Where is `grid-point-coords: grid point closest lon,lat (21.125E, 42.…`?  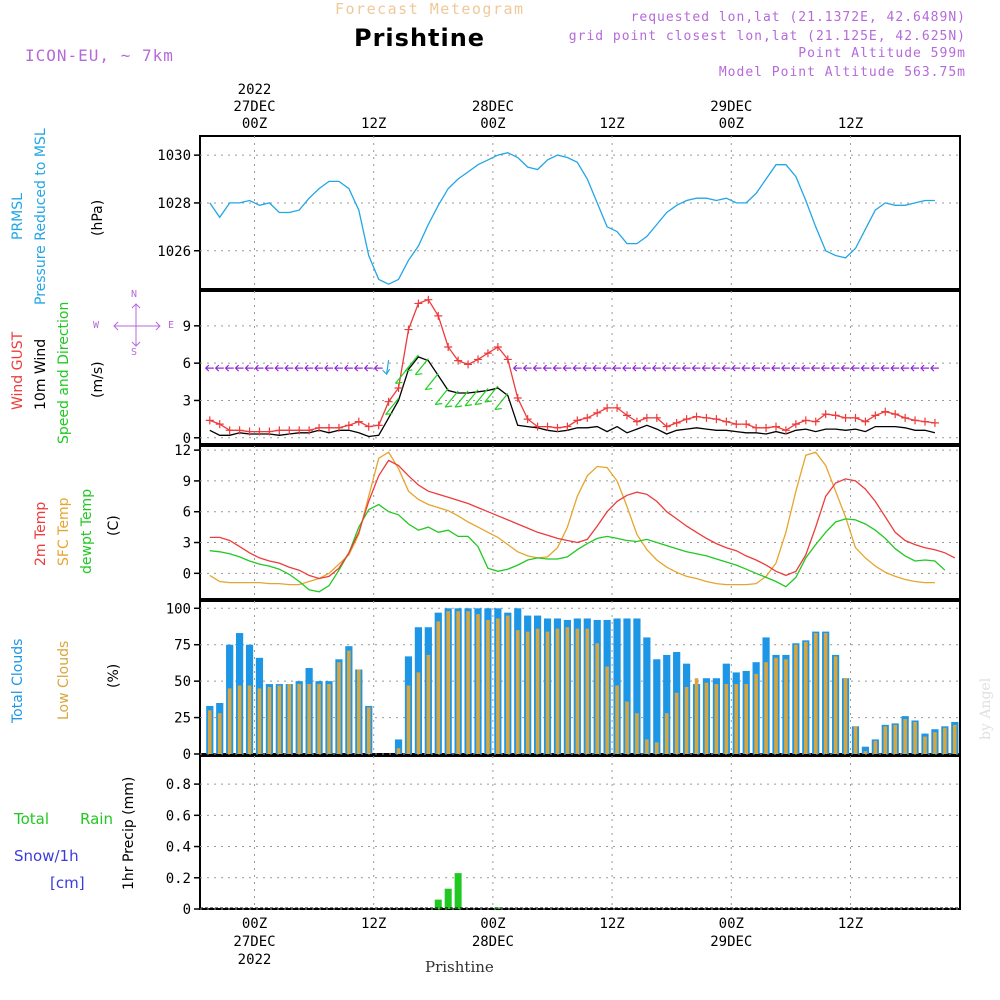
grid-point-coords: grid point closest lon,lat (21.125E, 42.… is located at coordinates (767, 36).